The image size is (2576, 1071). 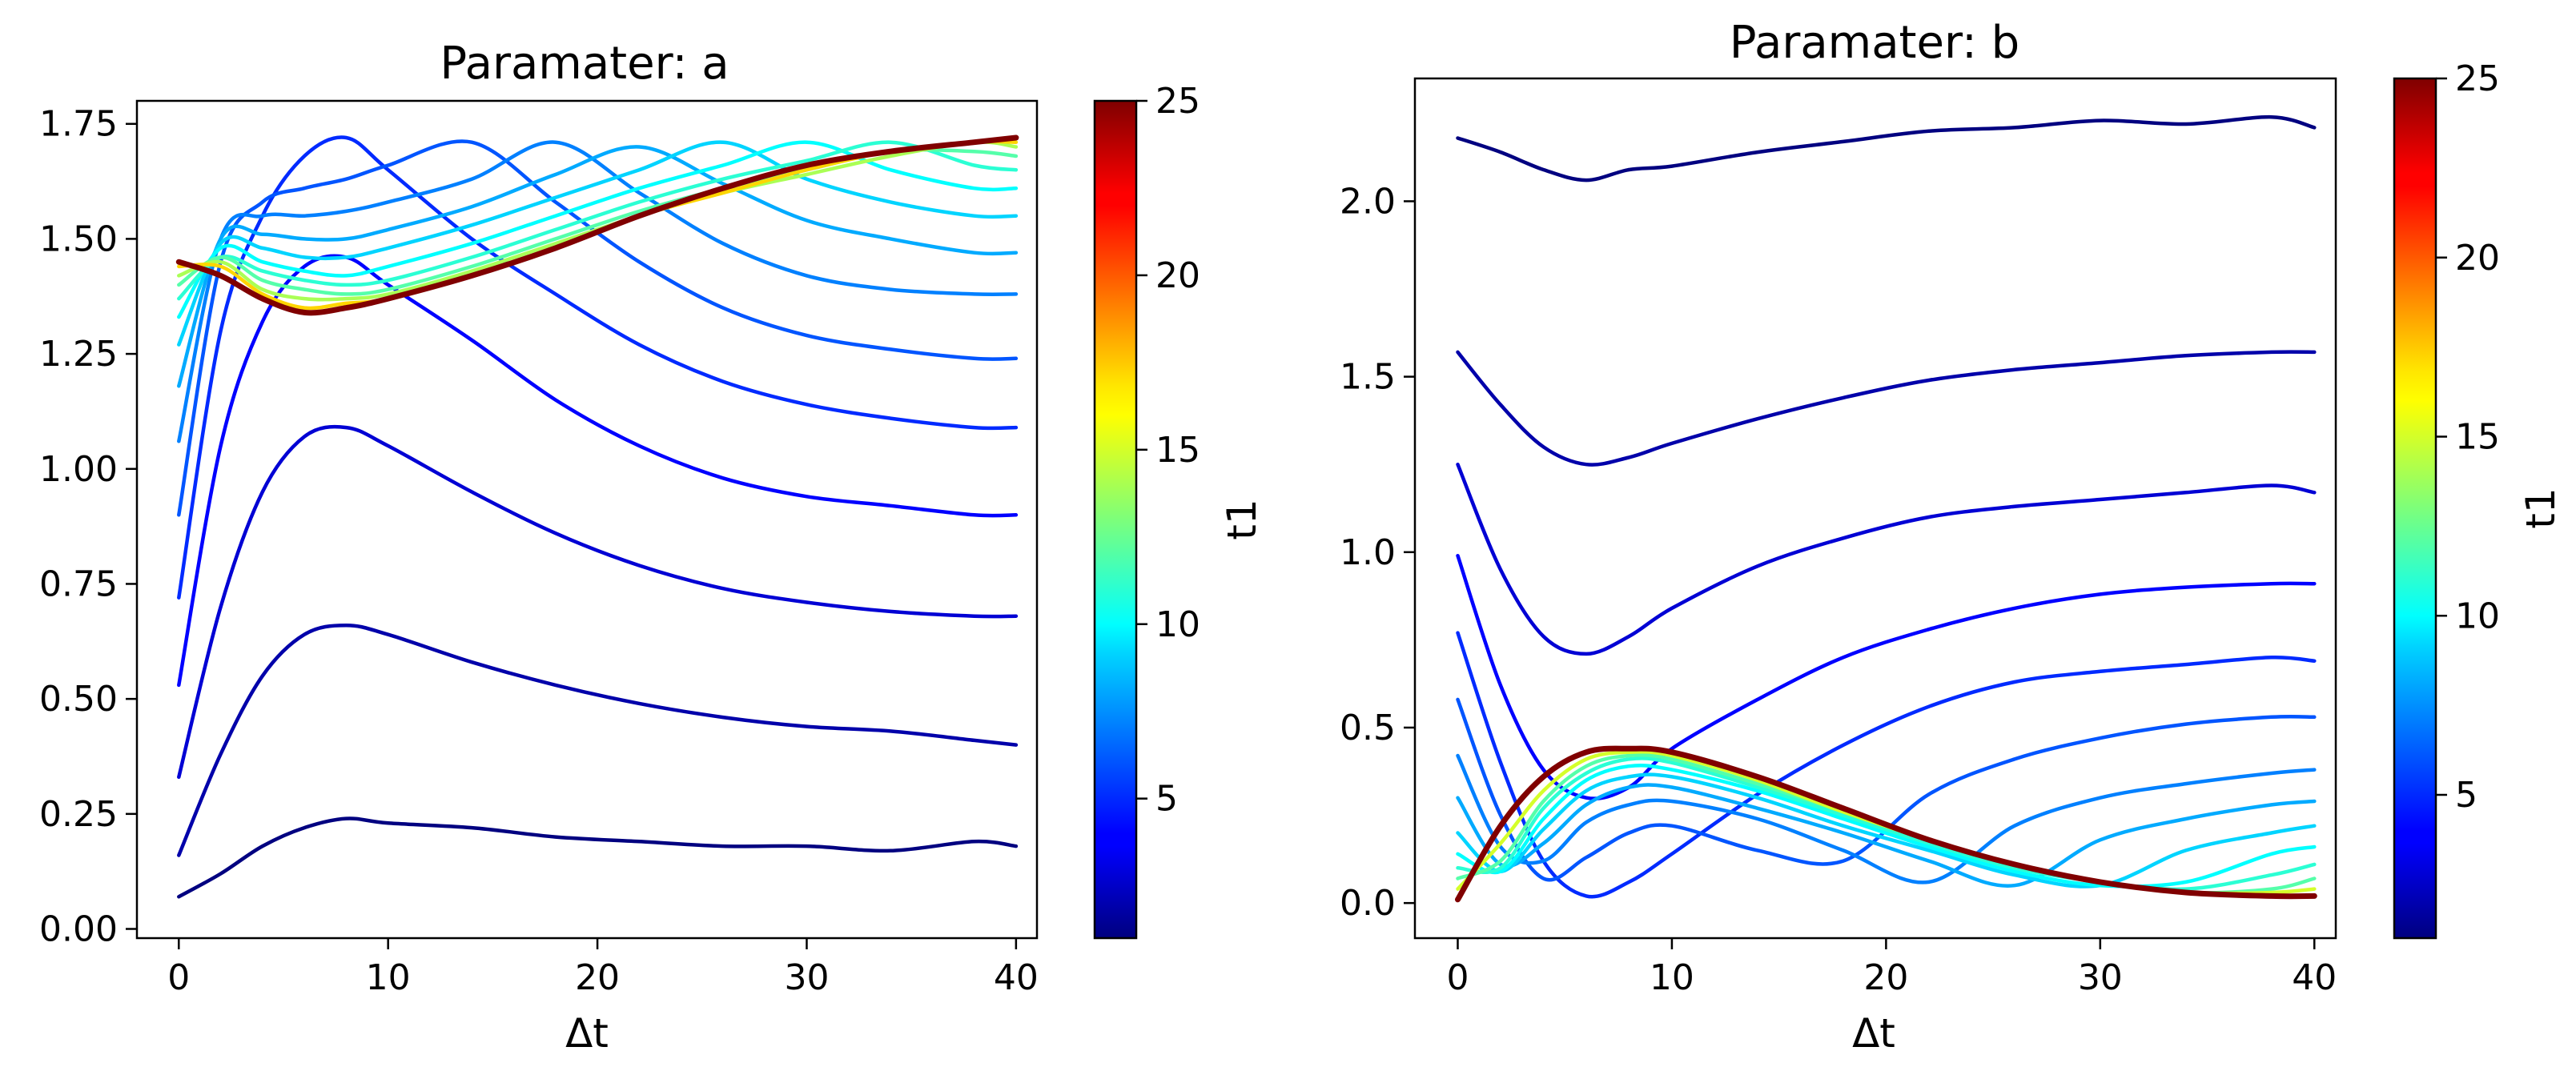 What do you see at coordinates (78, 124) in the screenshot?
I see `y-tick-label: 1.75` at bounding box center [78, 124].